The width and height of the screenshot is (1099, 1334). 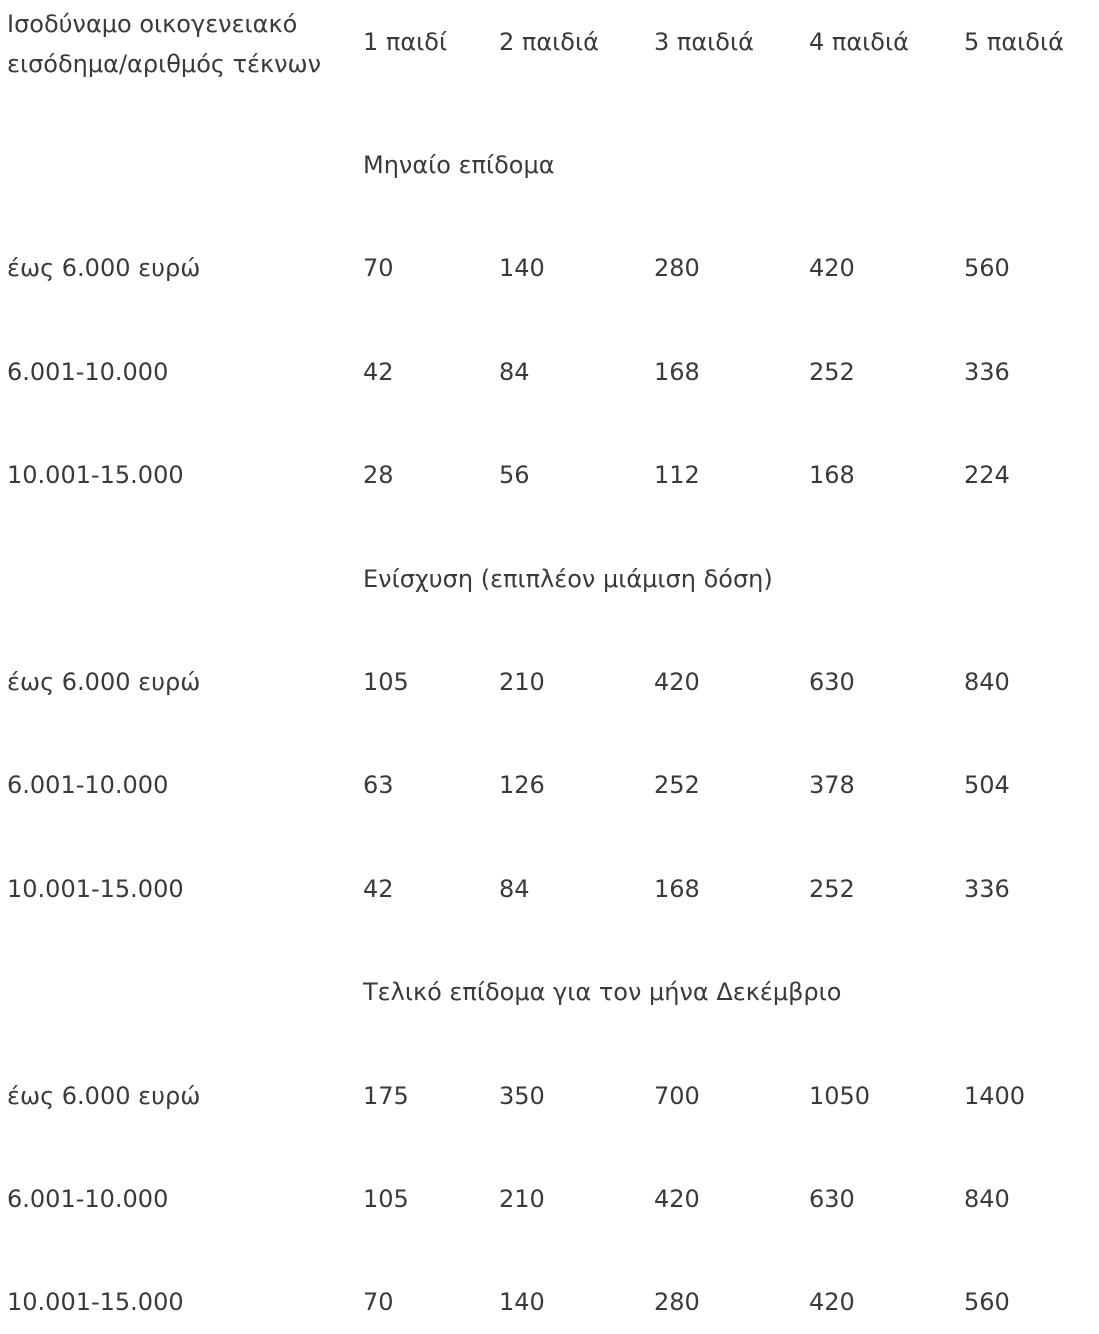 What do you see at coordinates (832, 785) in the screenshot?
I see `table-cell: 378` at bounding box center [832, 785].